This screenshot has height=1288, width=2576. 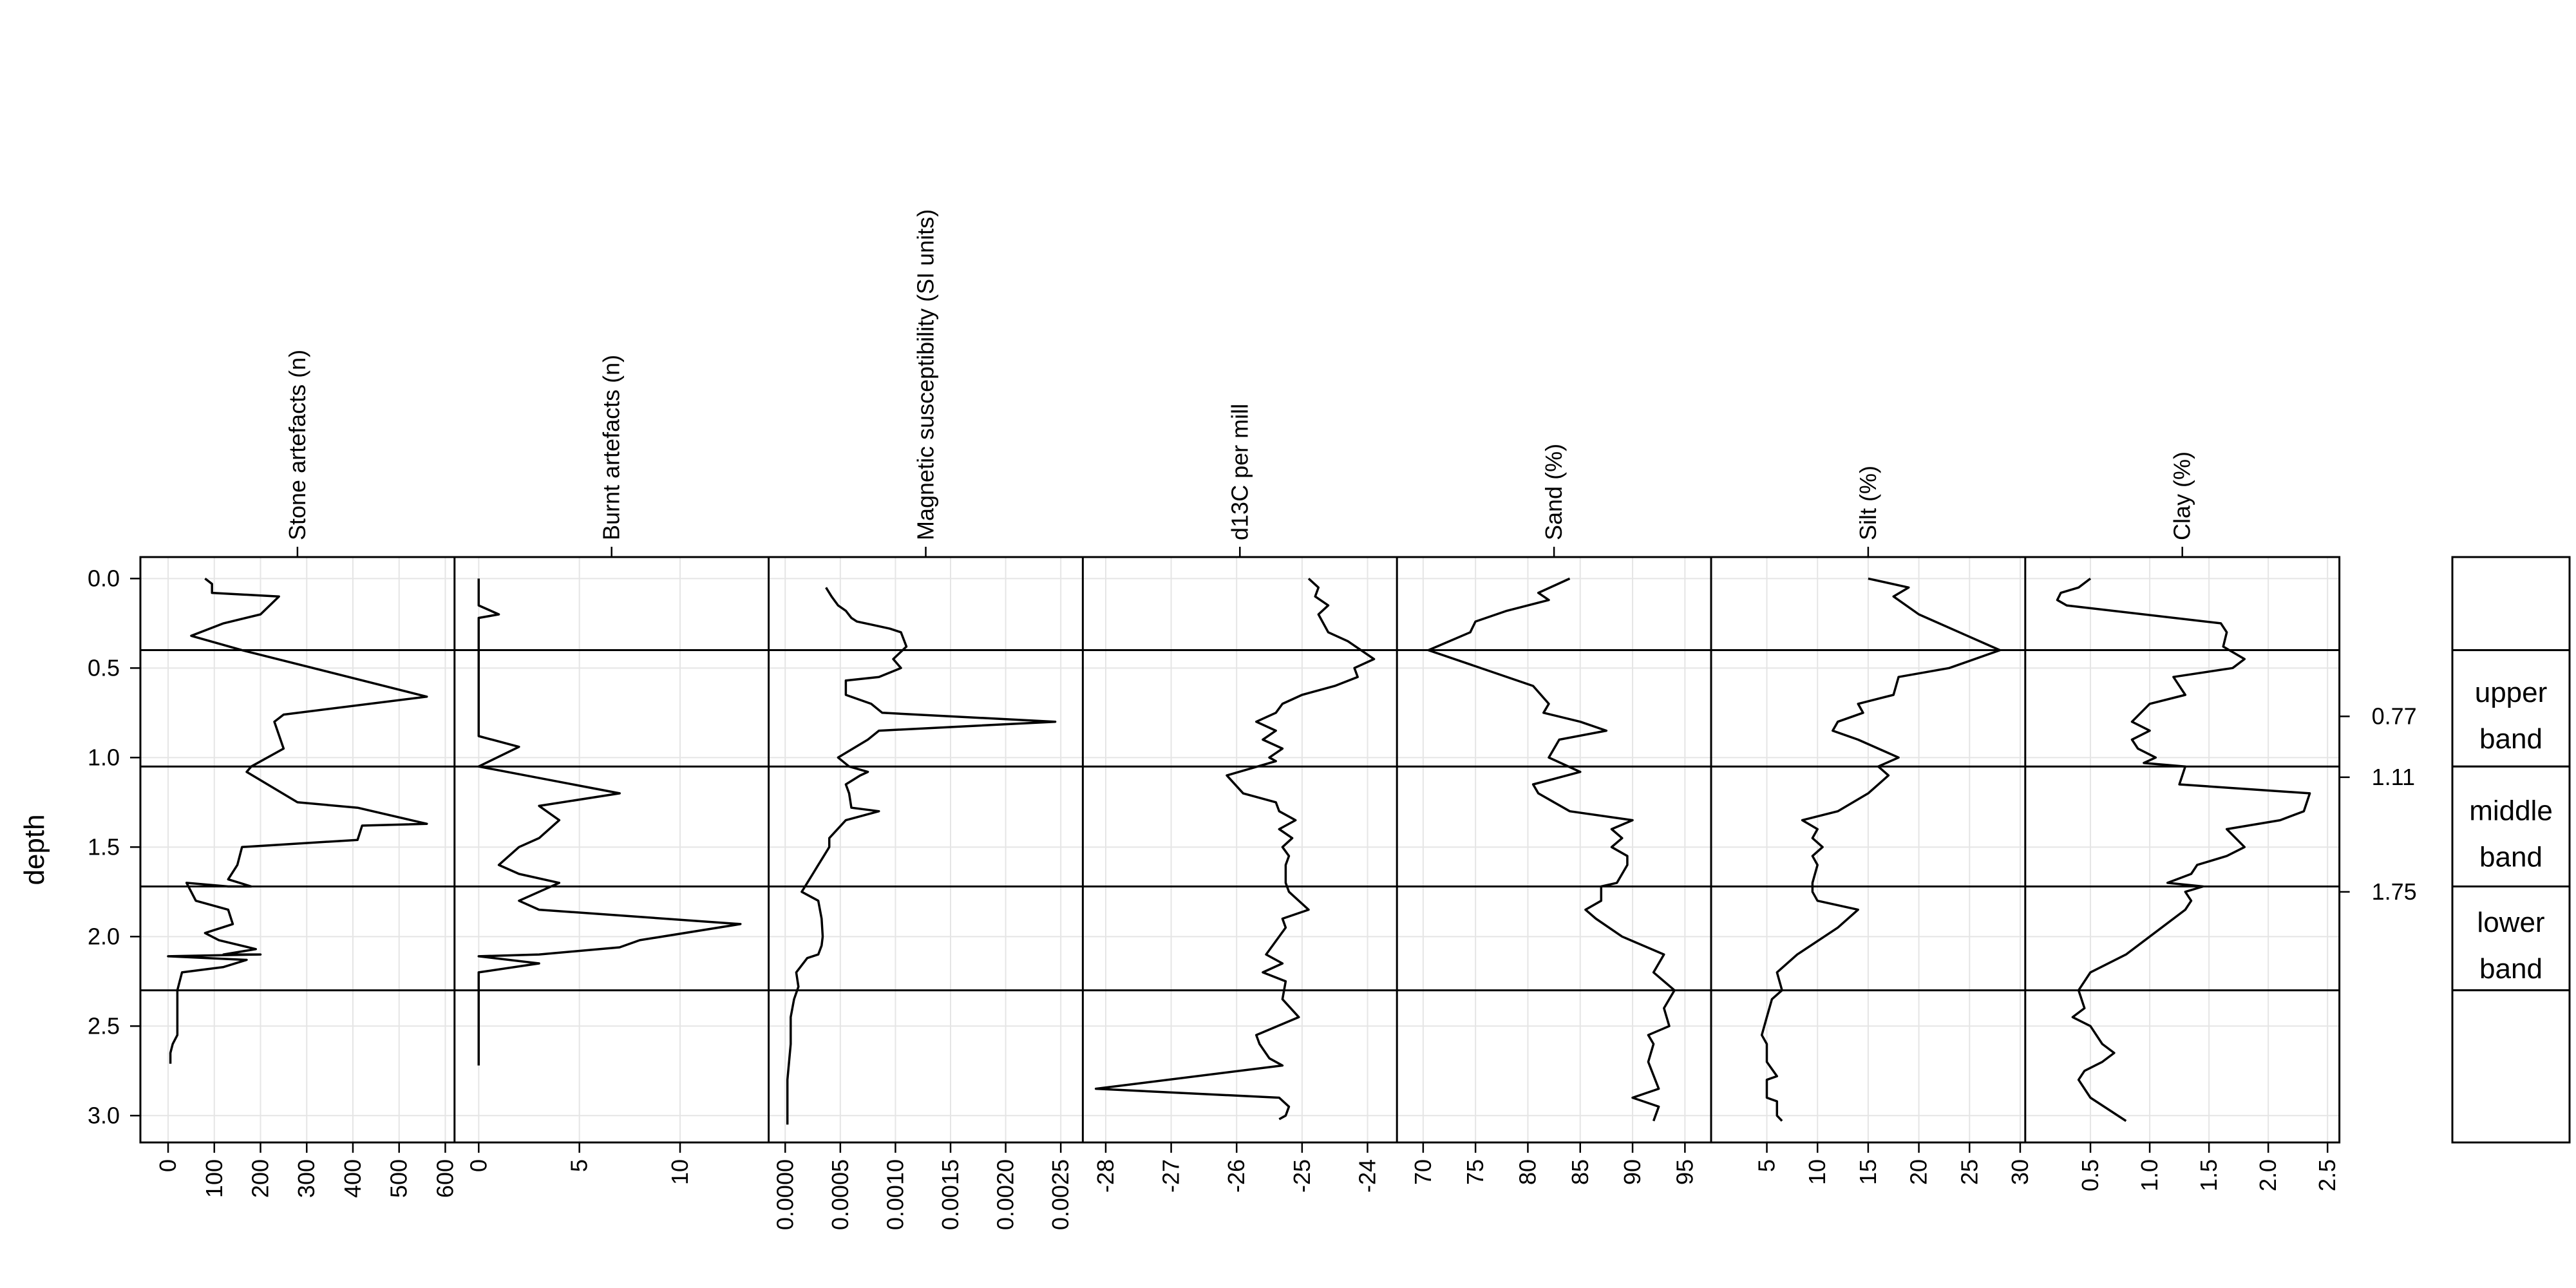 I want to click on right-tick-label: 1.11, so click(x=2394, y=777).